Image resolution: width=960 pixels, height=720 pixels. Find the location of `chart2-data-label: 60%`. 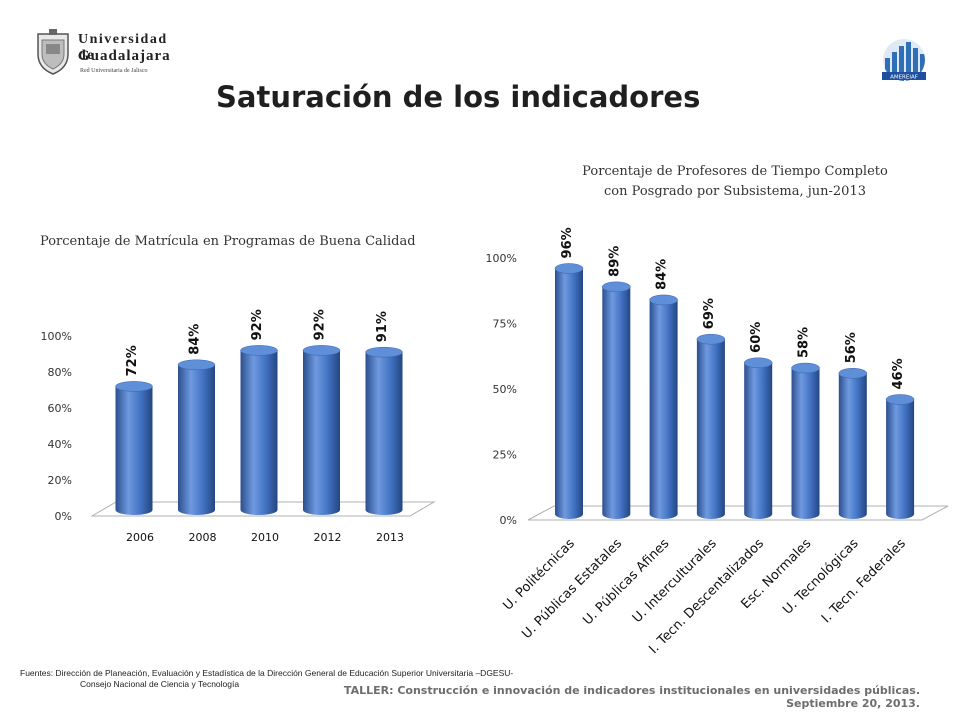

chart2-data-label: 60% is located at coordinates (756, 337).